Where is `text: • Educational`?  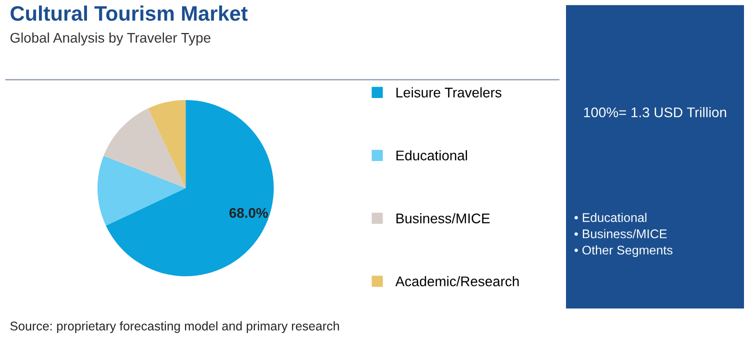
text: • Educational is located at coordinates (610, 217).